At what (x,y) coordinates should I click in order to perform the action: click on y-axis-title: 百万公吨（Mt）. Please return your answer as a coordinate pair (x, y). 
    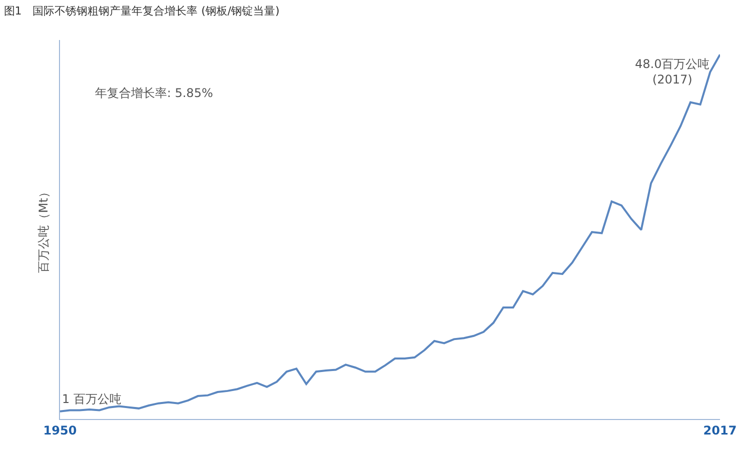
    Looking at the image, I should click on (43, 230).